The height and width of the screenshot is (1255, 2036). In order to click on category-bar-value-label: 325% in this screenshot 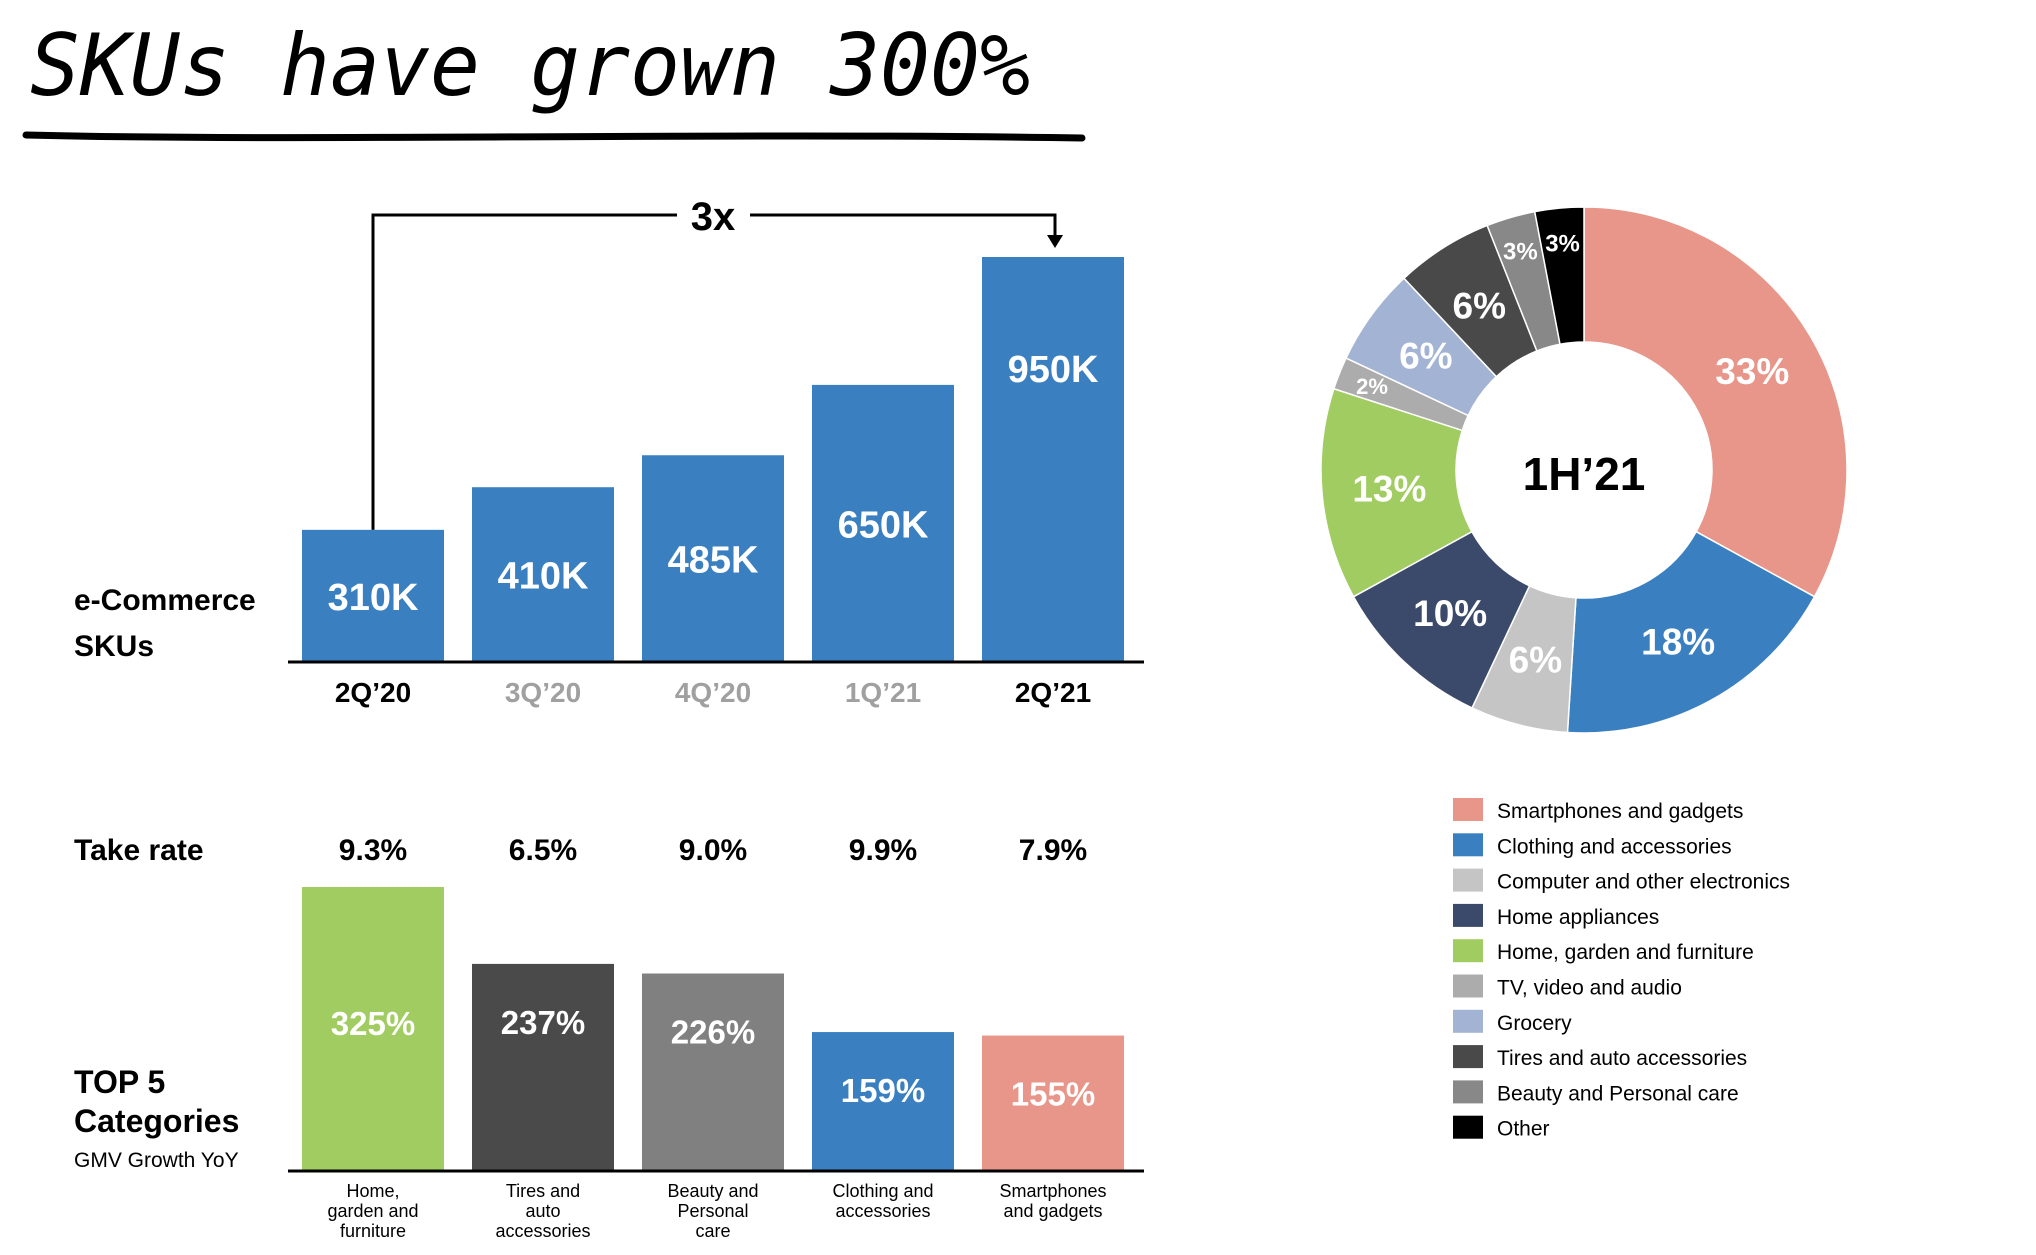, I will do `click(373, 1023)`.